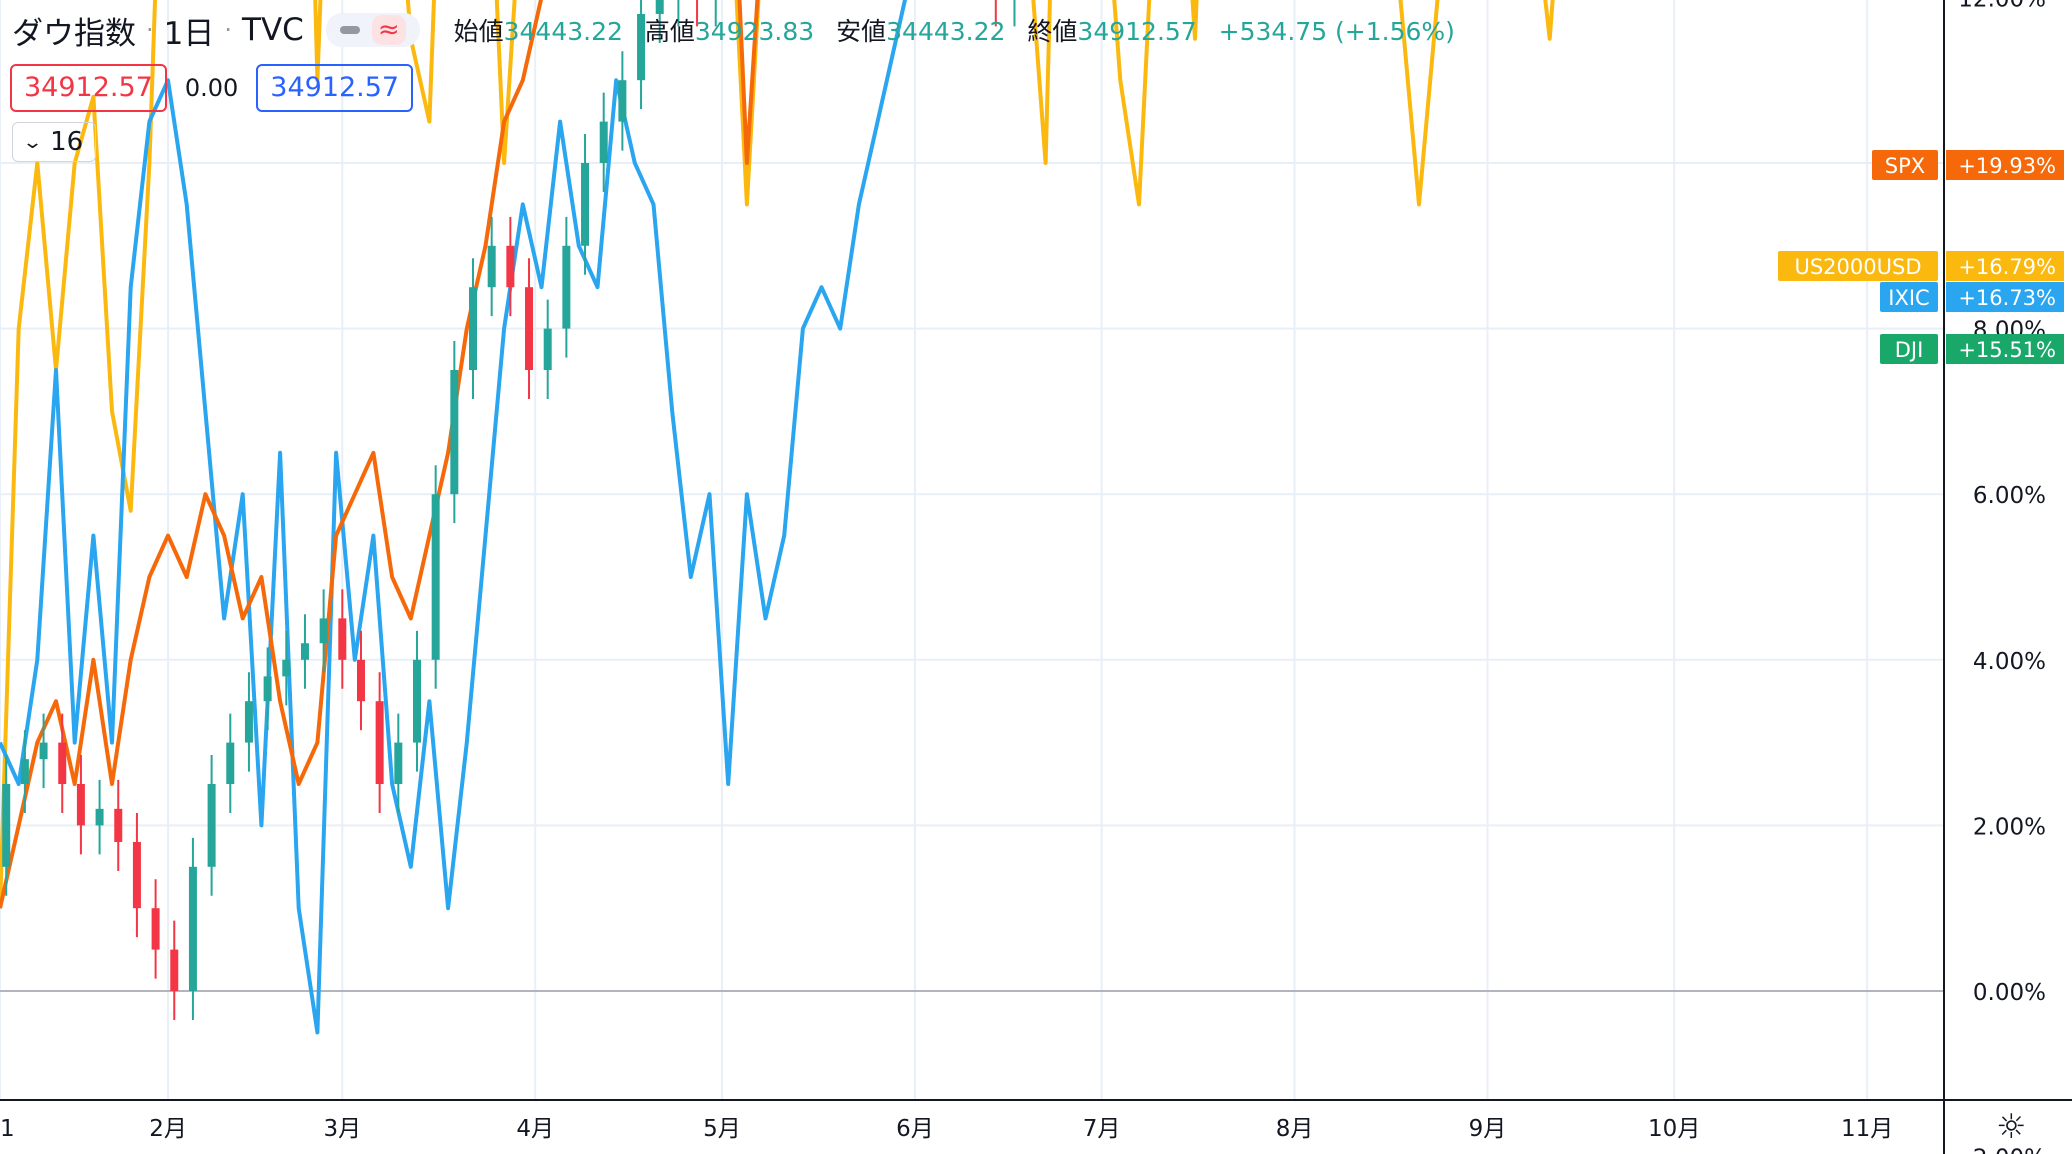 The image size is (2072, 1154). I want to click on x-tick-label: 6月, so click(915, 1129).